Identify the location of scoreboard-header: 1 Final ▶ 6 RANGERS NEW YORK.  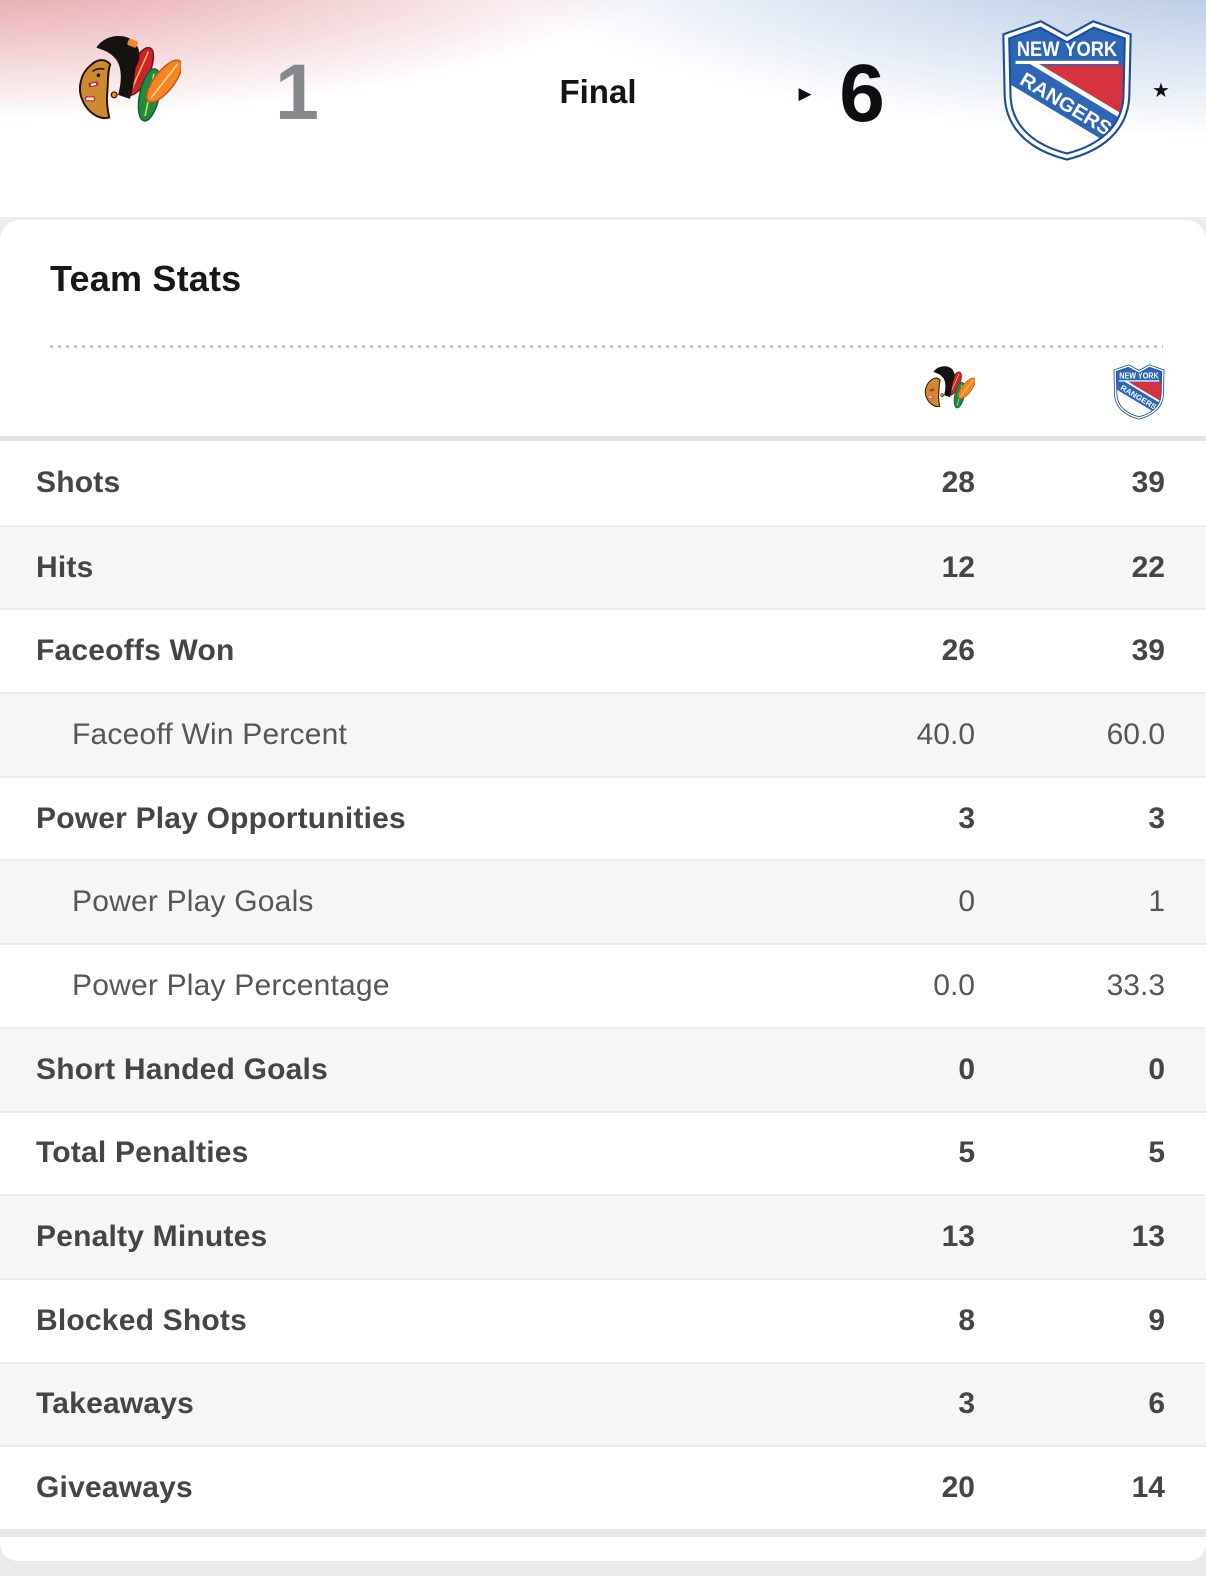
(603, 108).